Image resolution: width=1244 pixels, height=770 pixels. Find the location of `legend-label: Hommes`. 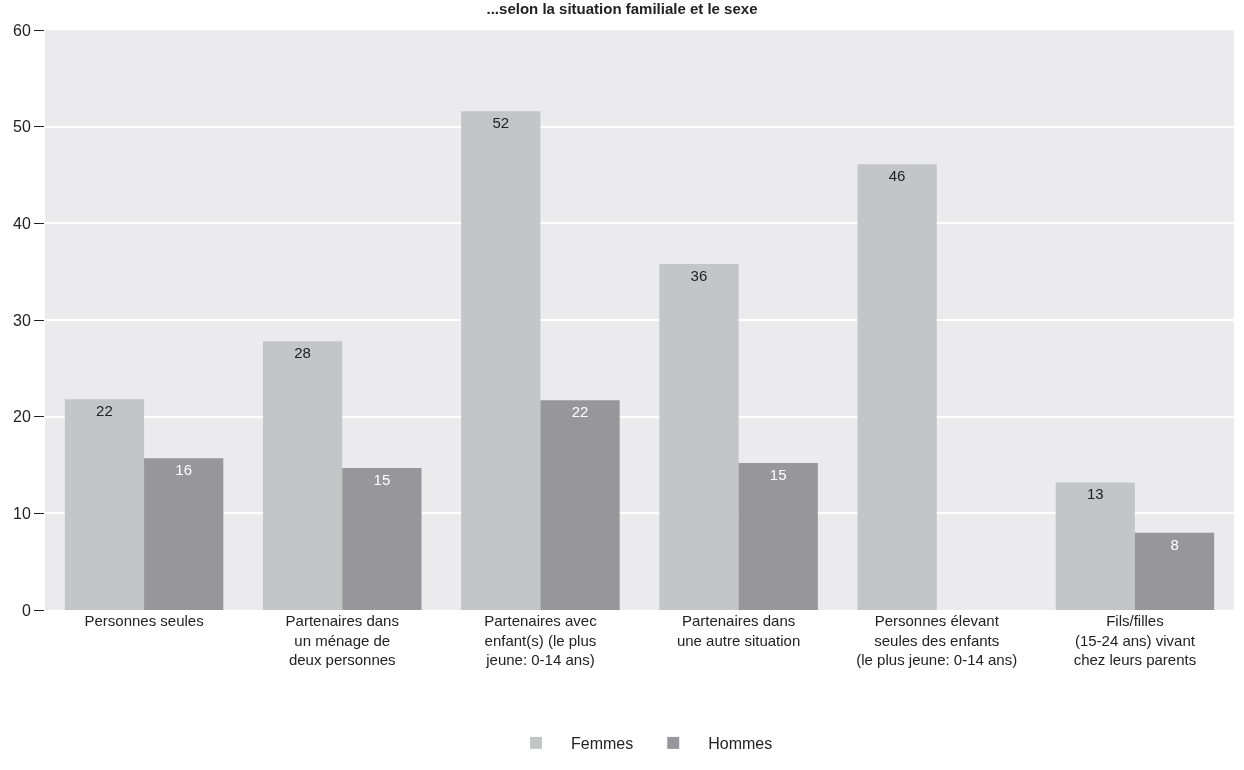

legend-label: Hommes is located at coordinates (740, 744).